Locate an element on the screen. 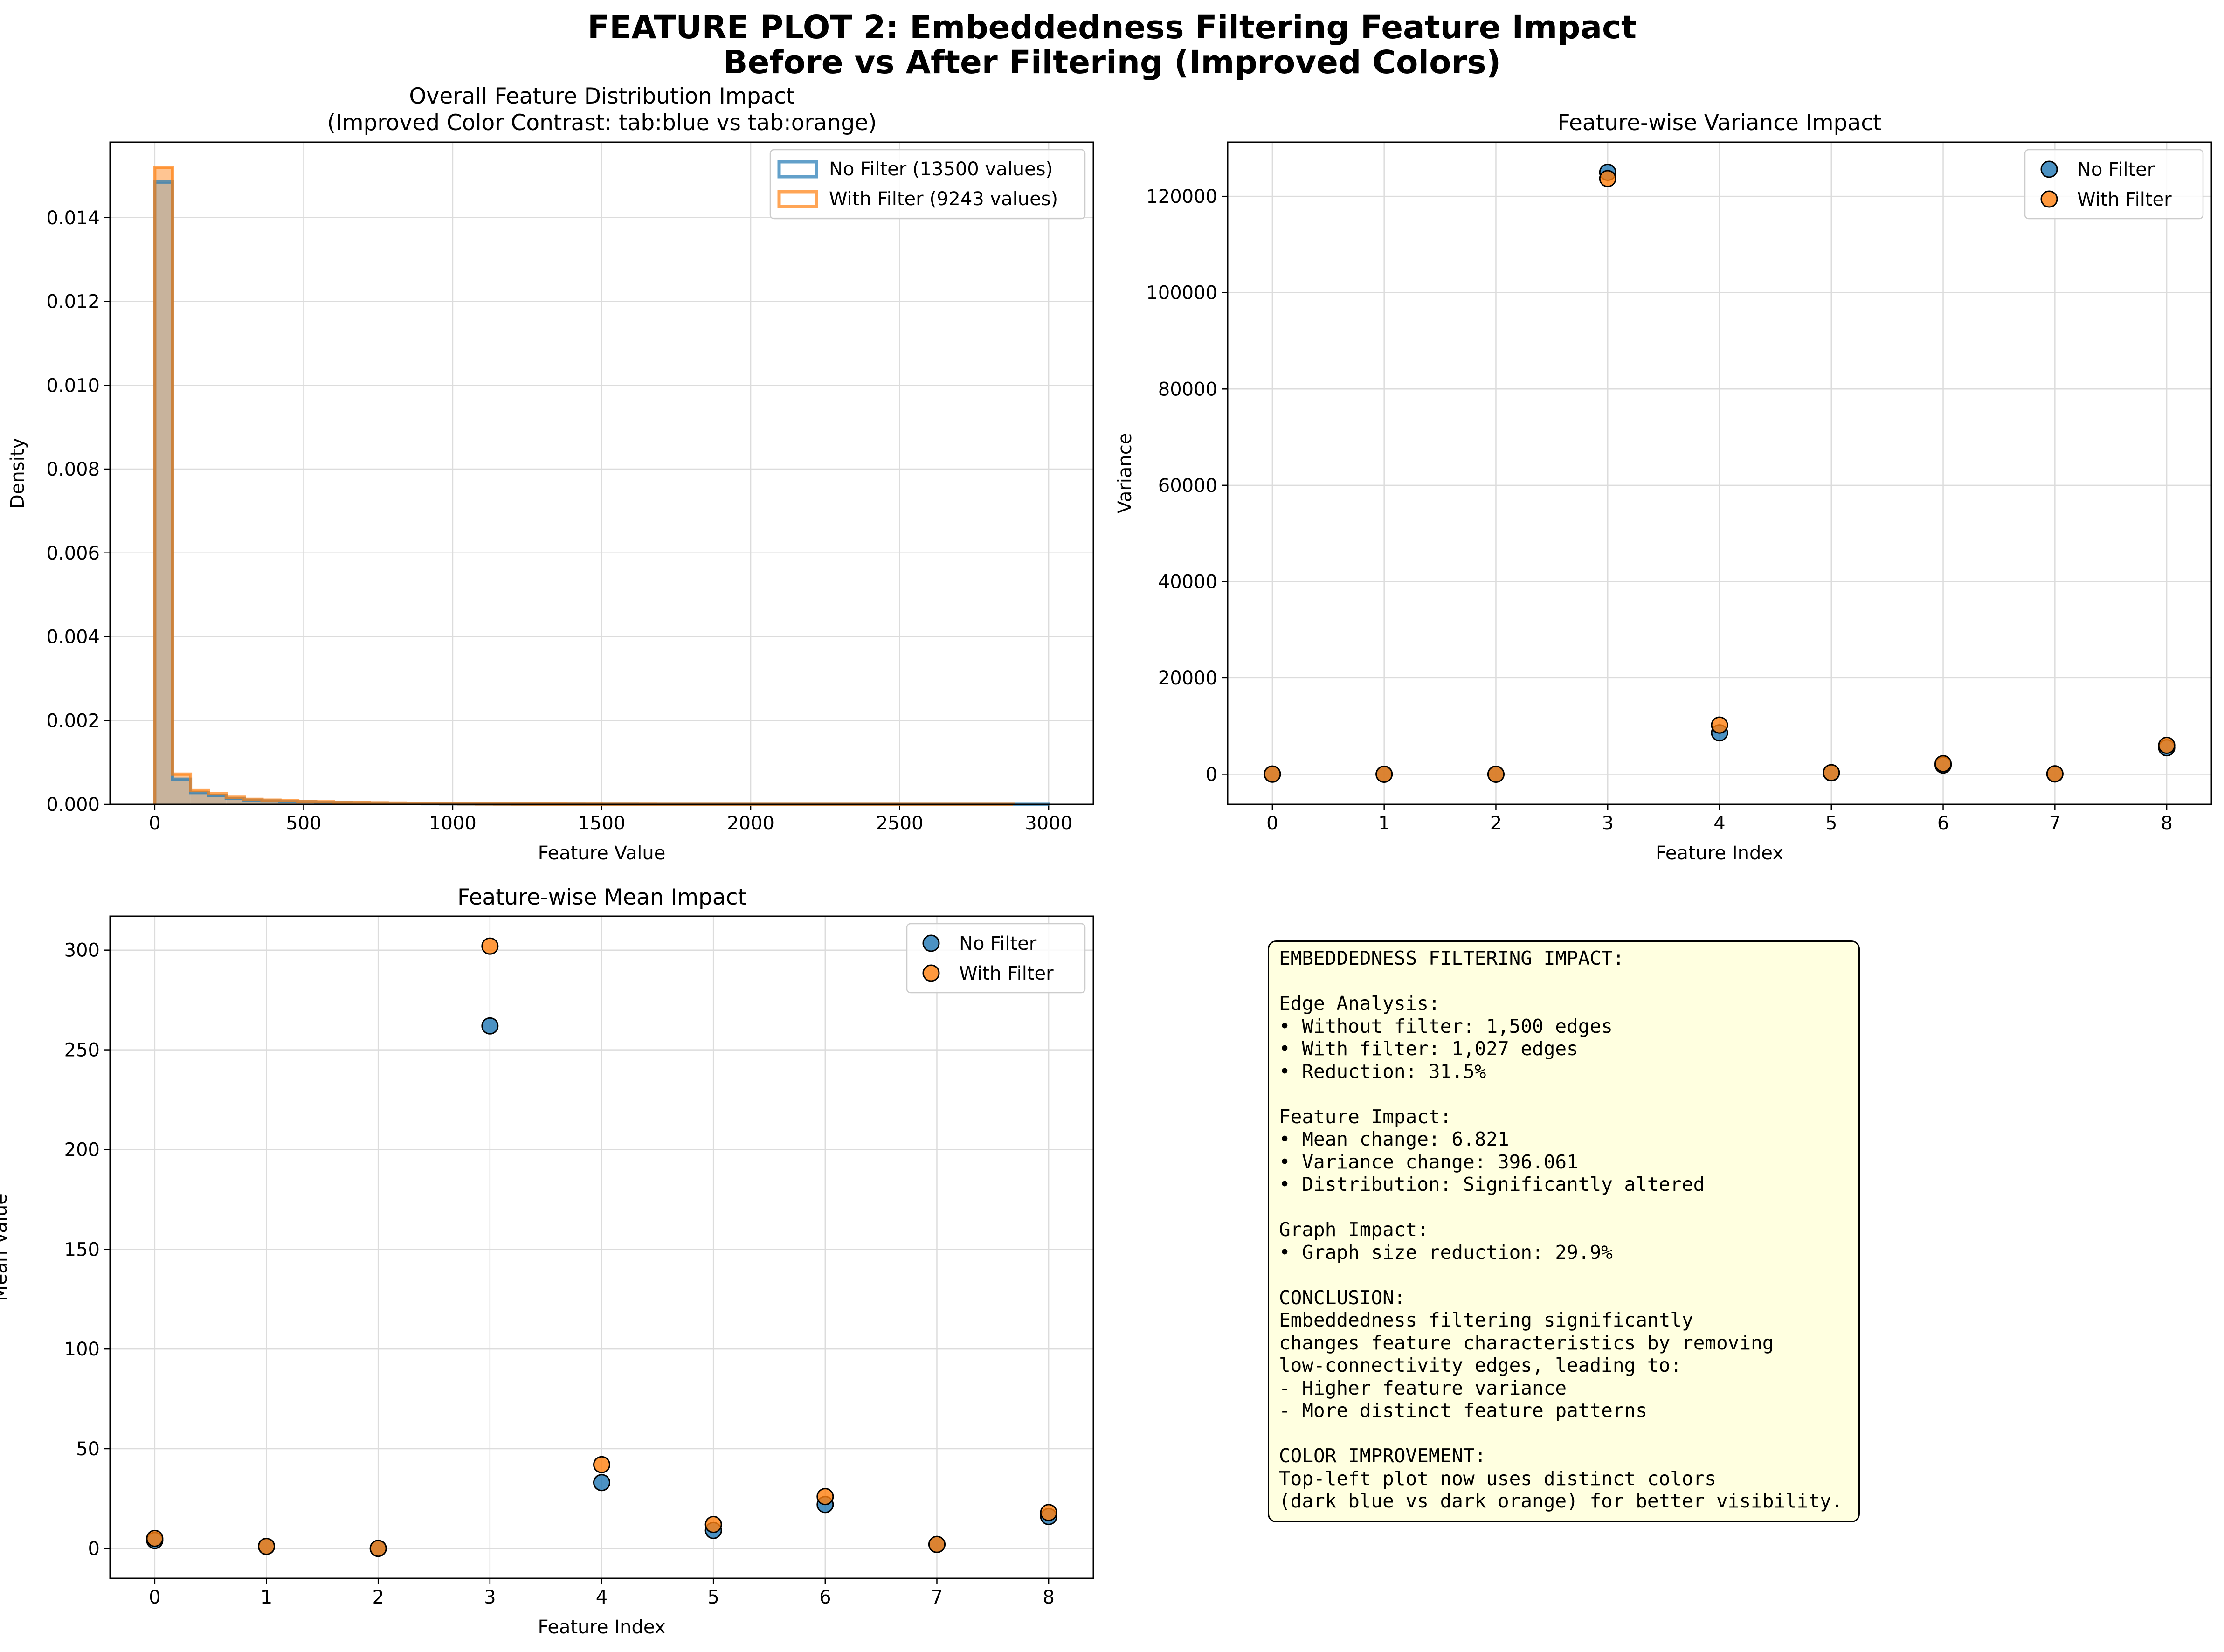 The height and width of the screenshot is (1652, 2224). x-axis-label: Feature Value is located at coordinates (602, 853).